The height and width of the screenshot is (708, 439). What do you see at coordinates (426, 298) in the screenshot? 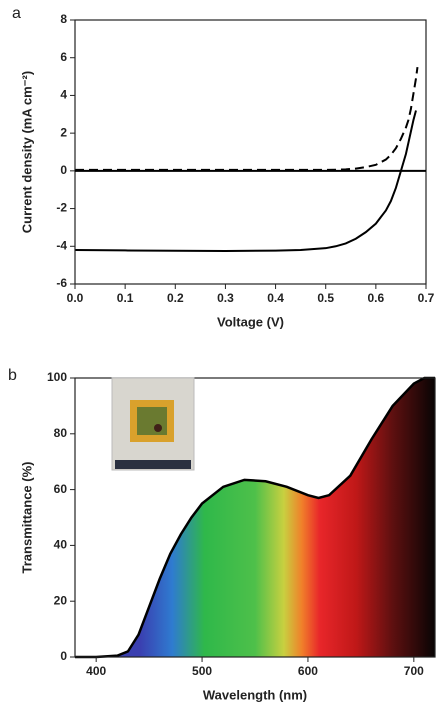
I see `x-tick-label: 0.7` at bounding box center [426, 298].